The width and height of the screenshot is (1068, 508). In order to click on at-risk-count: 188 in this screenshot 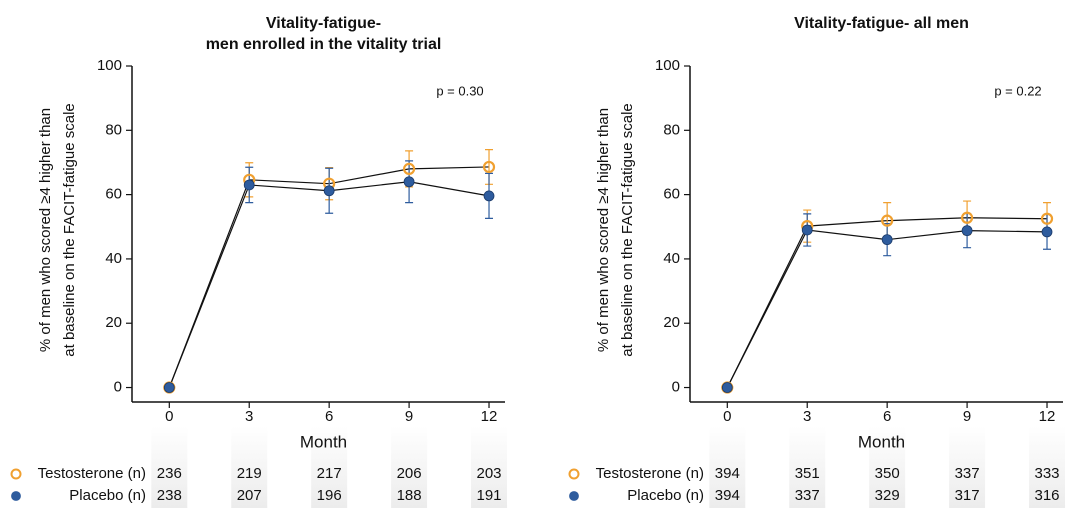, I will do `click(409, 495)`.